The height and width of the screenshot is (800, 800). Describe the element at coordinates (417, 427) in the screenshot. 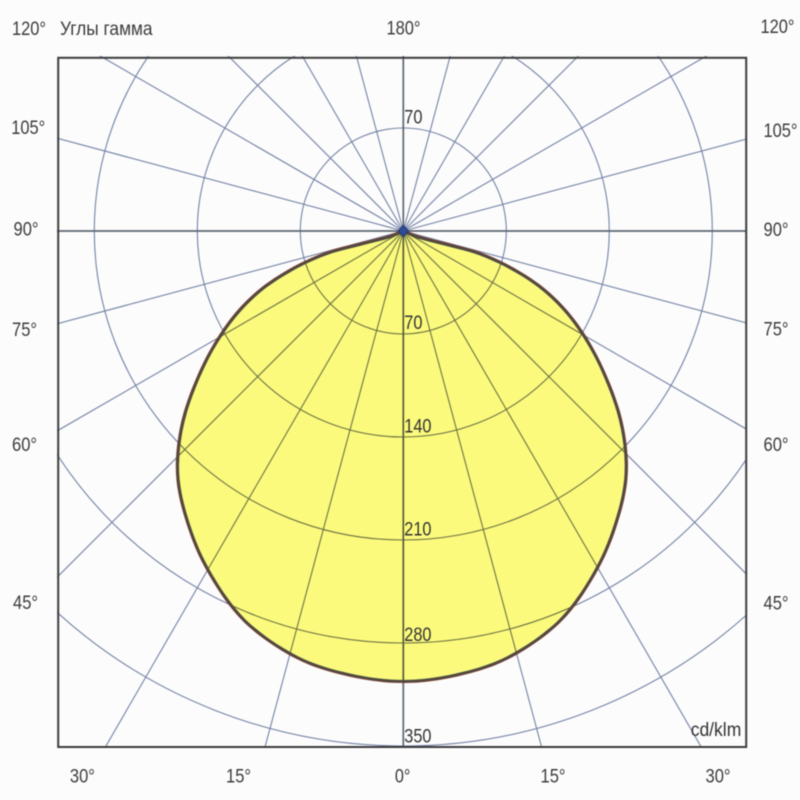

I see `svg-text: 140` at that location.